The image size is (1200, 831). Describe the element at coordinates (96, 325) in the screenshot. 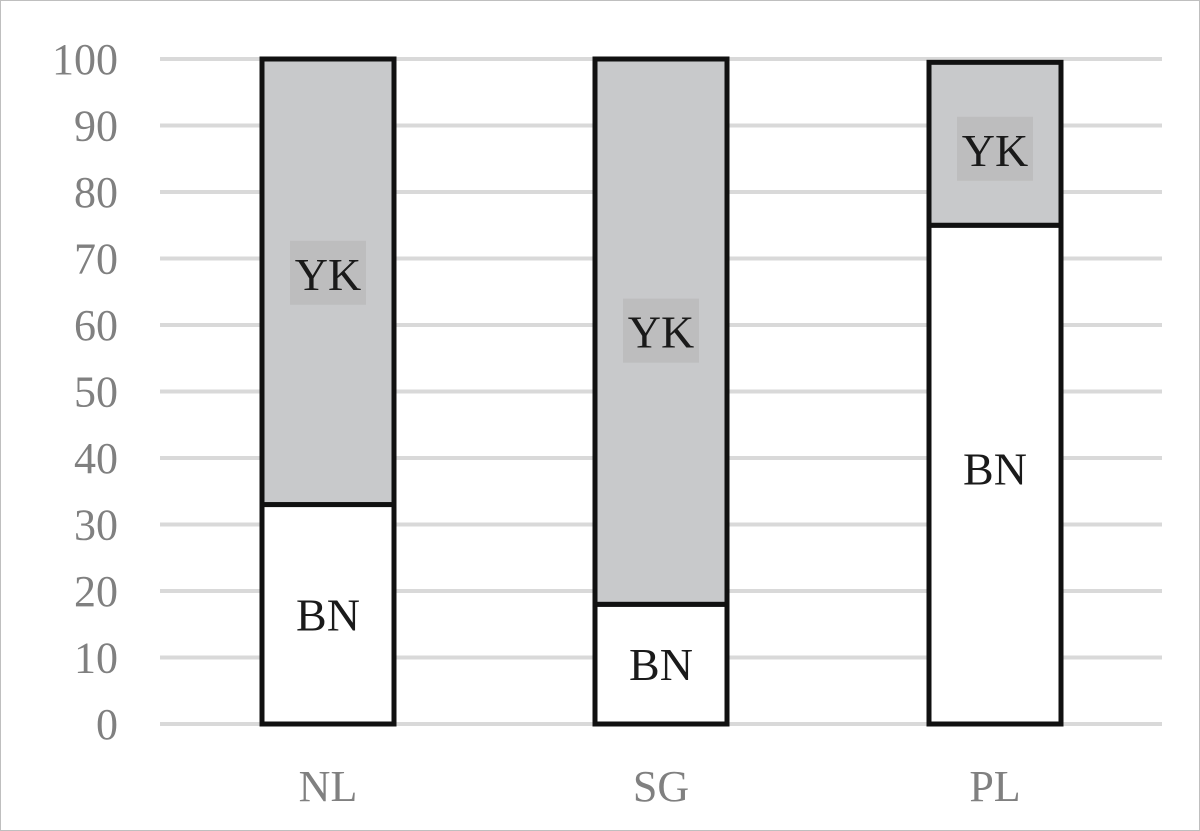

I see `y-tick-label: 60` at that location.